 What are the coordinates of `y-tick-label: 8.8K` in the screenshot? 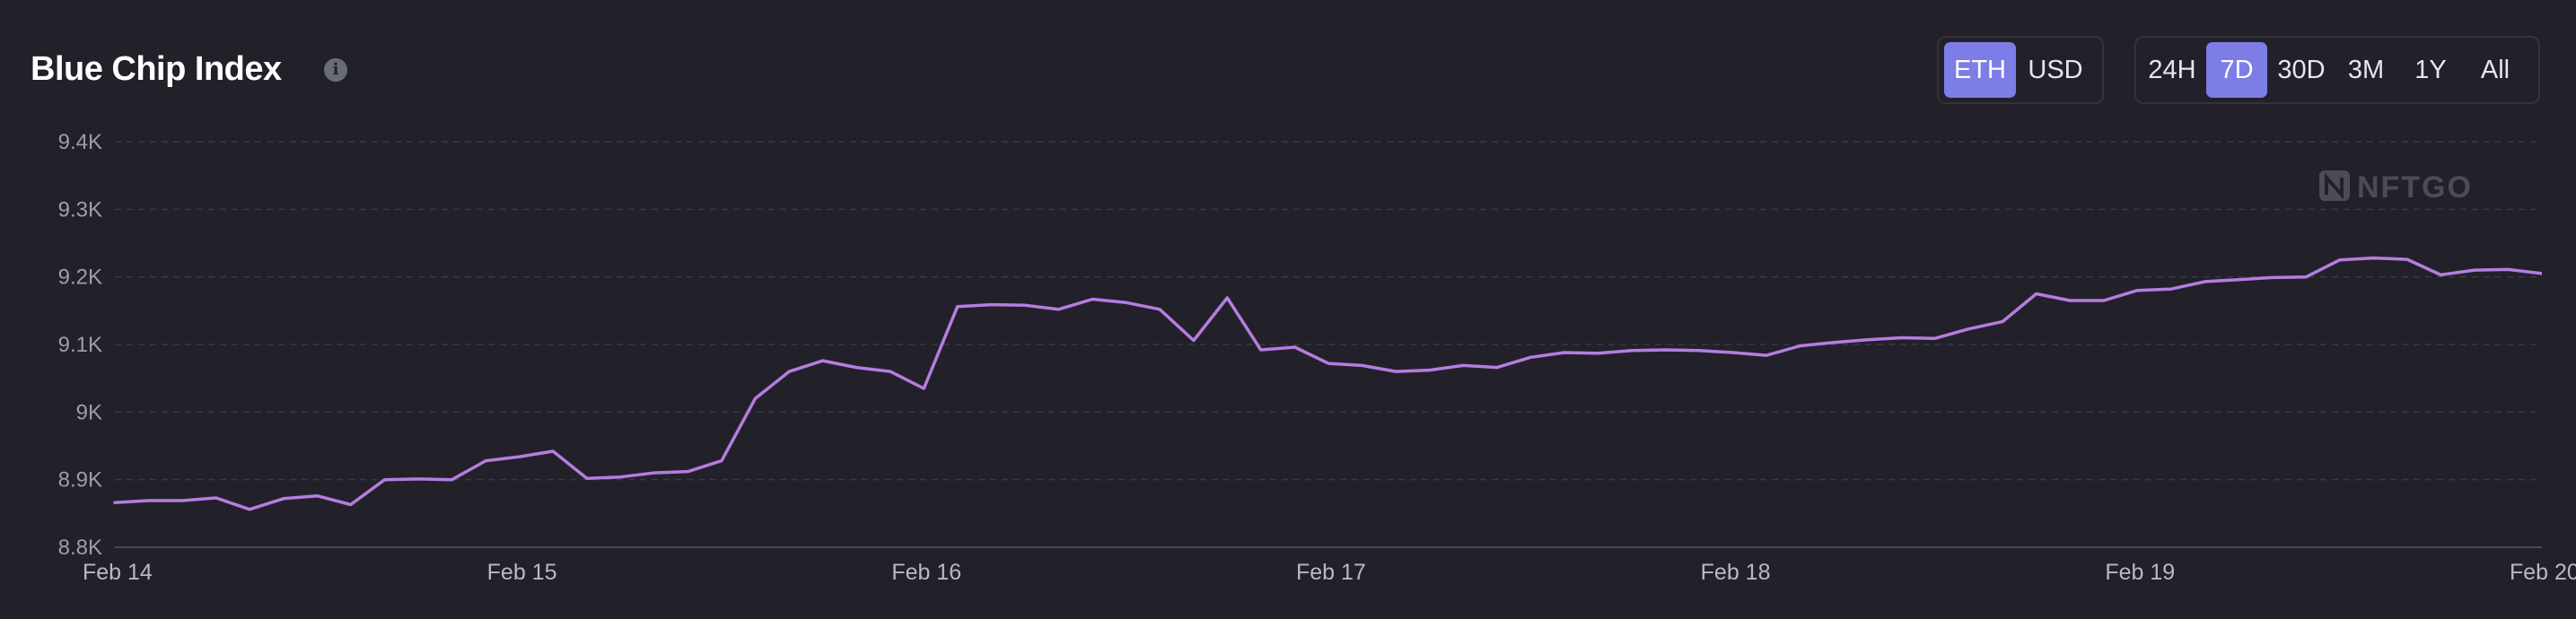 It's located at (80, 548).